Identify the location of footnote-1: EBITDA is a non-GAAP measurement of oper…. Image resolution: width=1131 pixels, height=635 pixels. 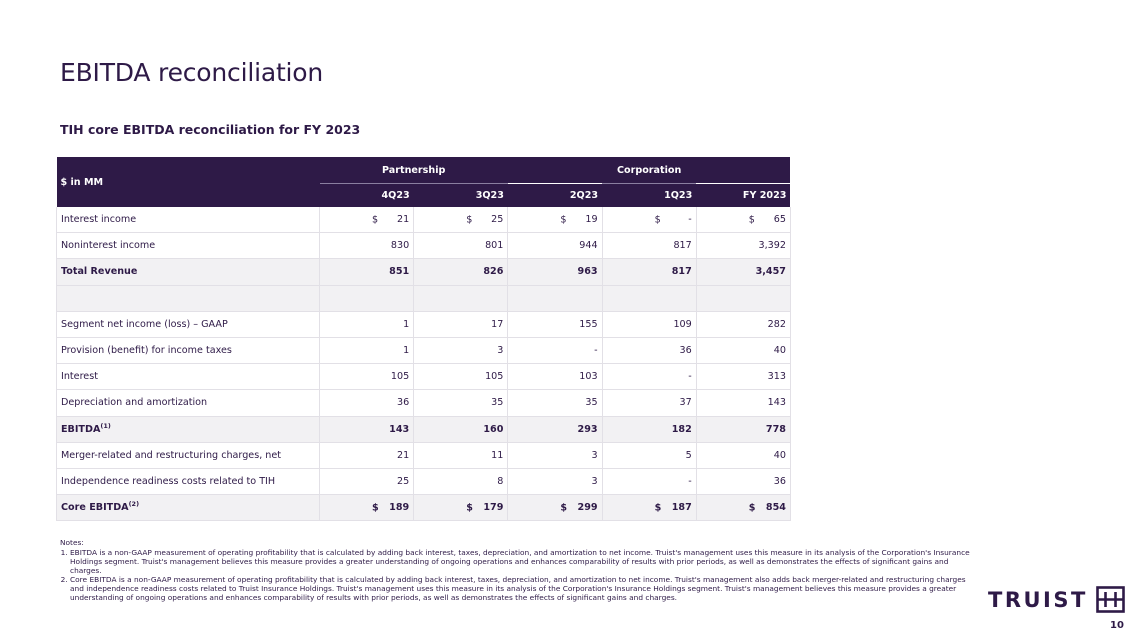
(525, 561).